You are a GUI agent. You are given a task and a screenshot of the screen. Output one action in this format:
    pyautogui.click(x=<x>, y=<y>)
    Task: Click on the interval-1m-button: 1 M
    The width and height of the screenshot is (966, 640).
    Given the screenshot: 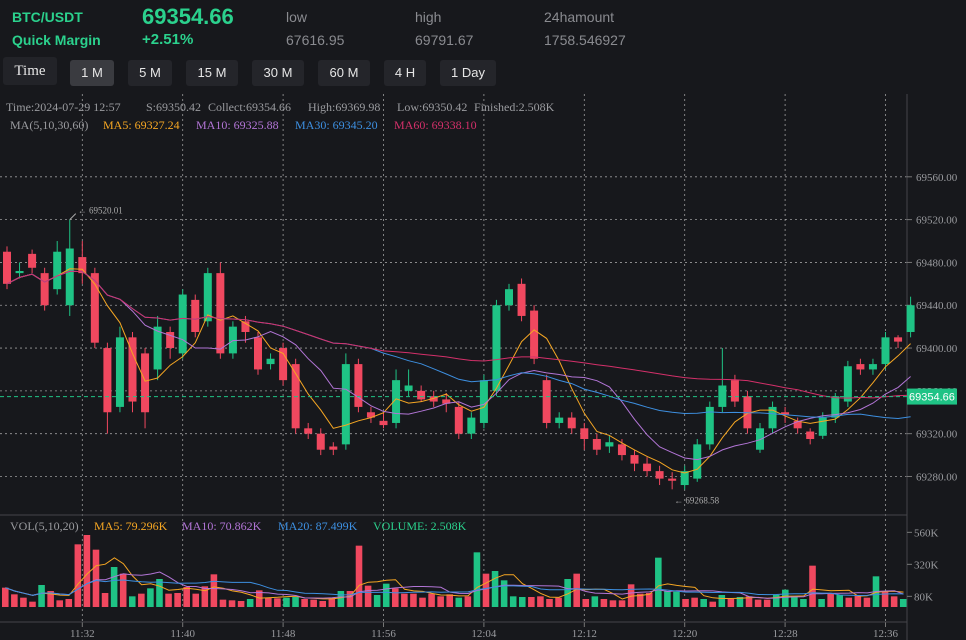 What is the action you would take?
    pyautogui.click(x=92, y=73)
    